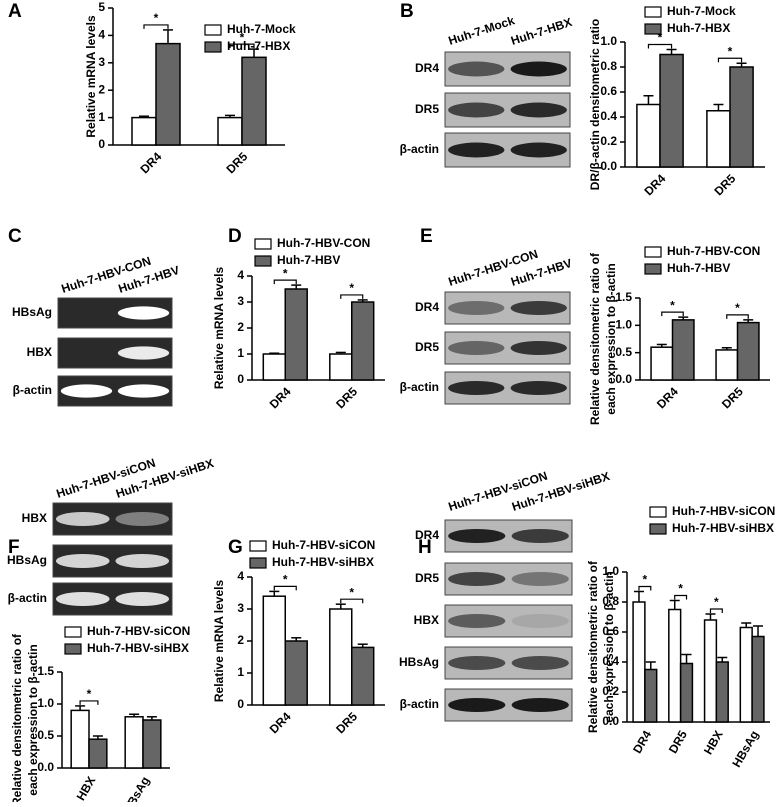 The width and height of the screenshot is (778, 807). Describe the element at coordinates (45, 735) in the screenshot. I see `y-tick-label: 0.5` at that location.